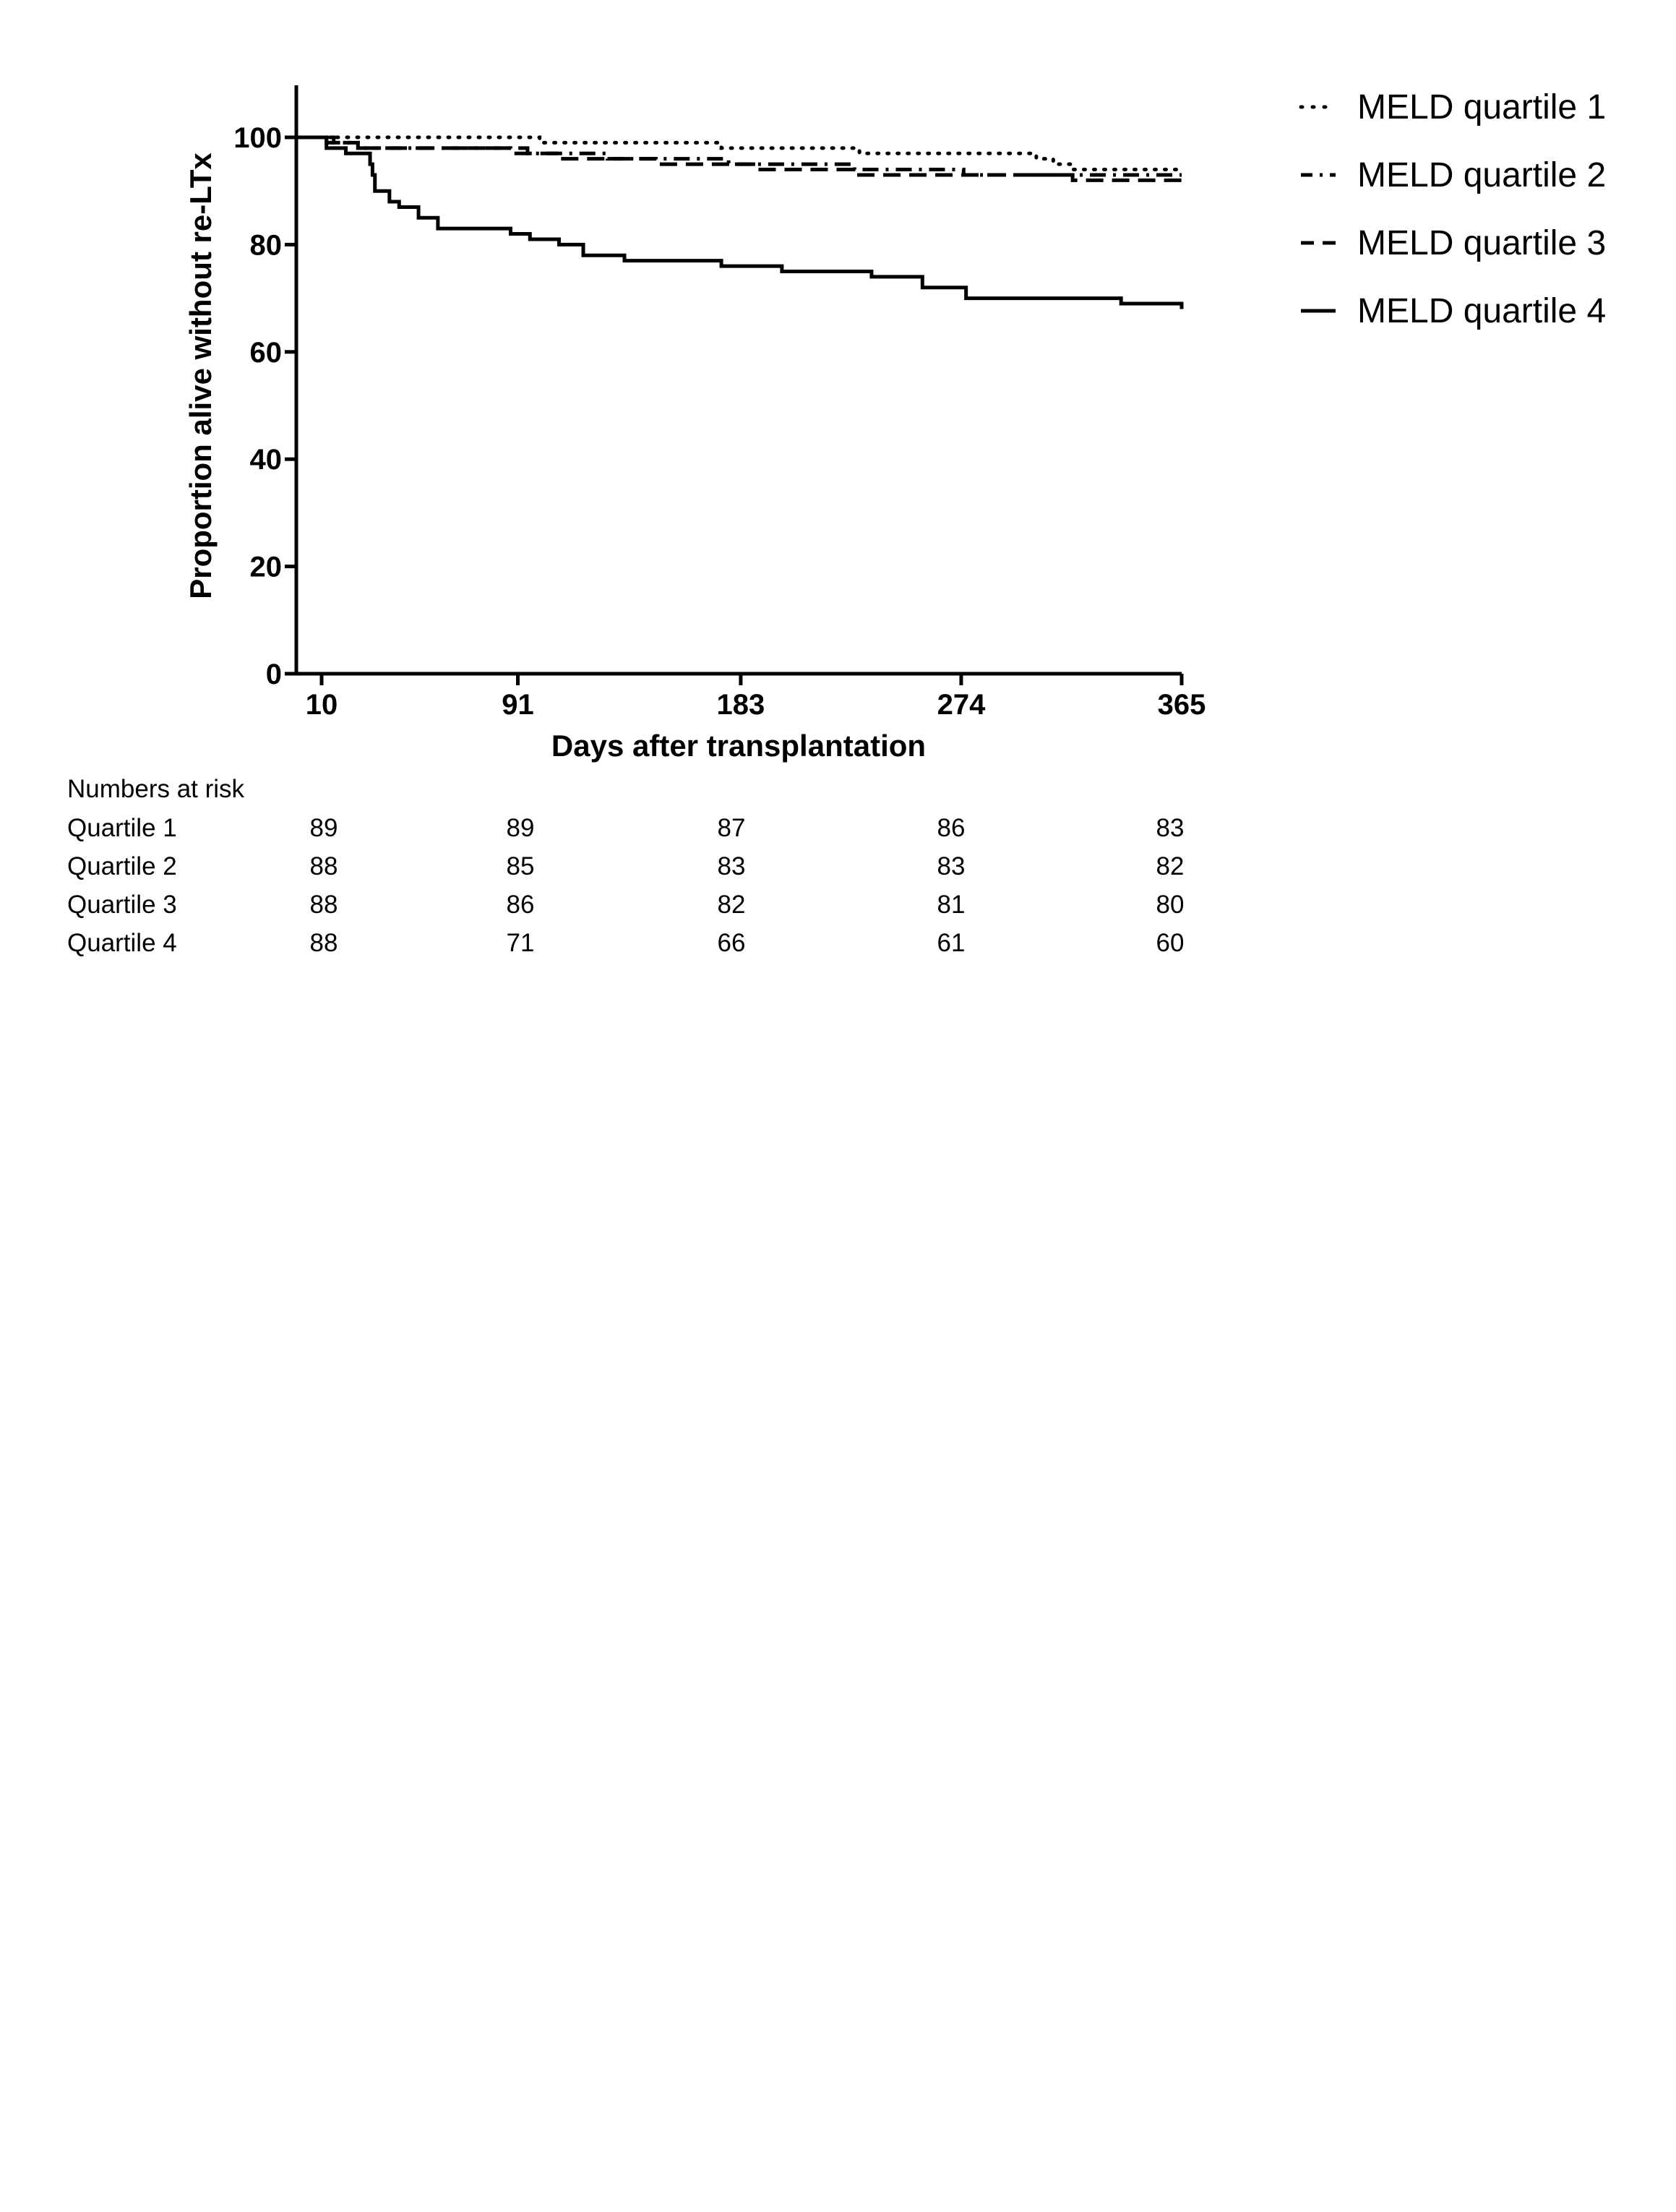 Image resolution: width=1676 pixels, height=2212 pixels. I want to click on chart-axes, so click(738, 380).